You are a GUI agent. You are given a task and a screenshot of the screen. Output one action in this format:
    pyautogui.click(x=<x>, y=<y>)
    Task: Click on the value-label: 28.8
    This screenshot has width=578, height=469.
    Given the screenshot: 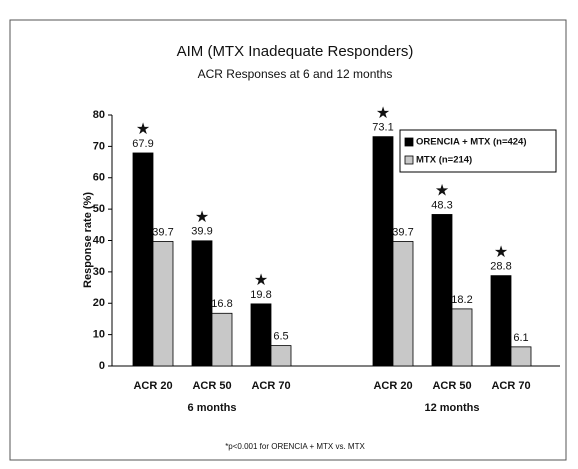 What is the action you would take?
    pyautogui.click(x=500, y=267)
    